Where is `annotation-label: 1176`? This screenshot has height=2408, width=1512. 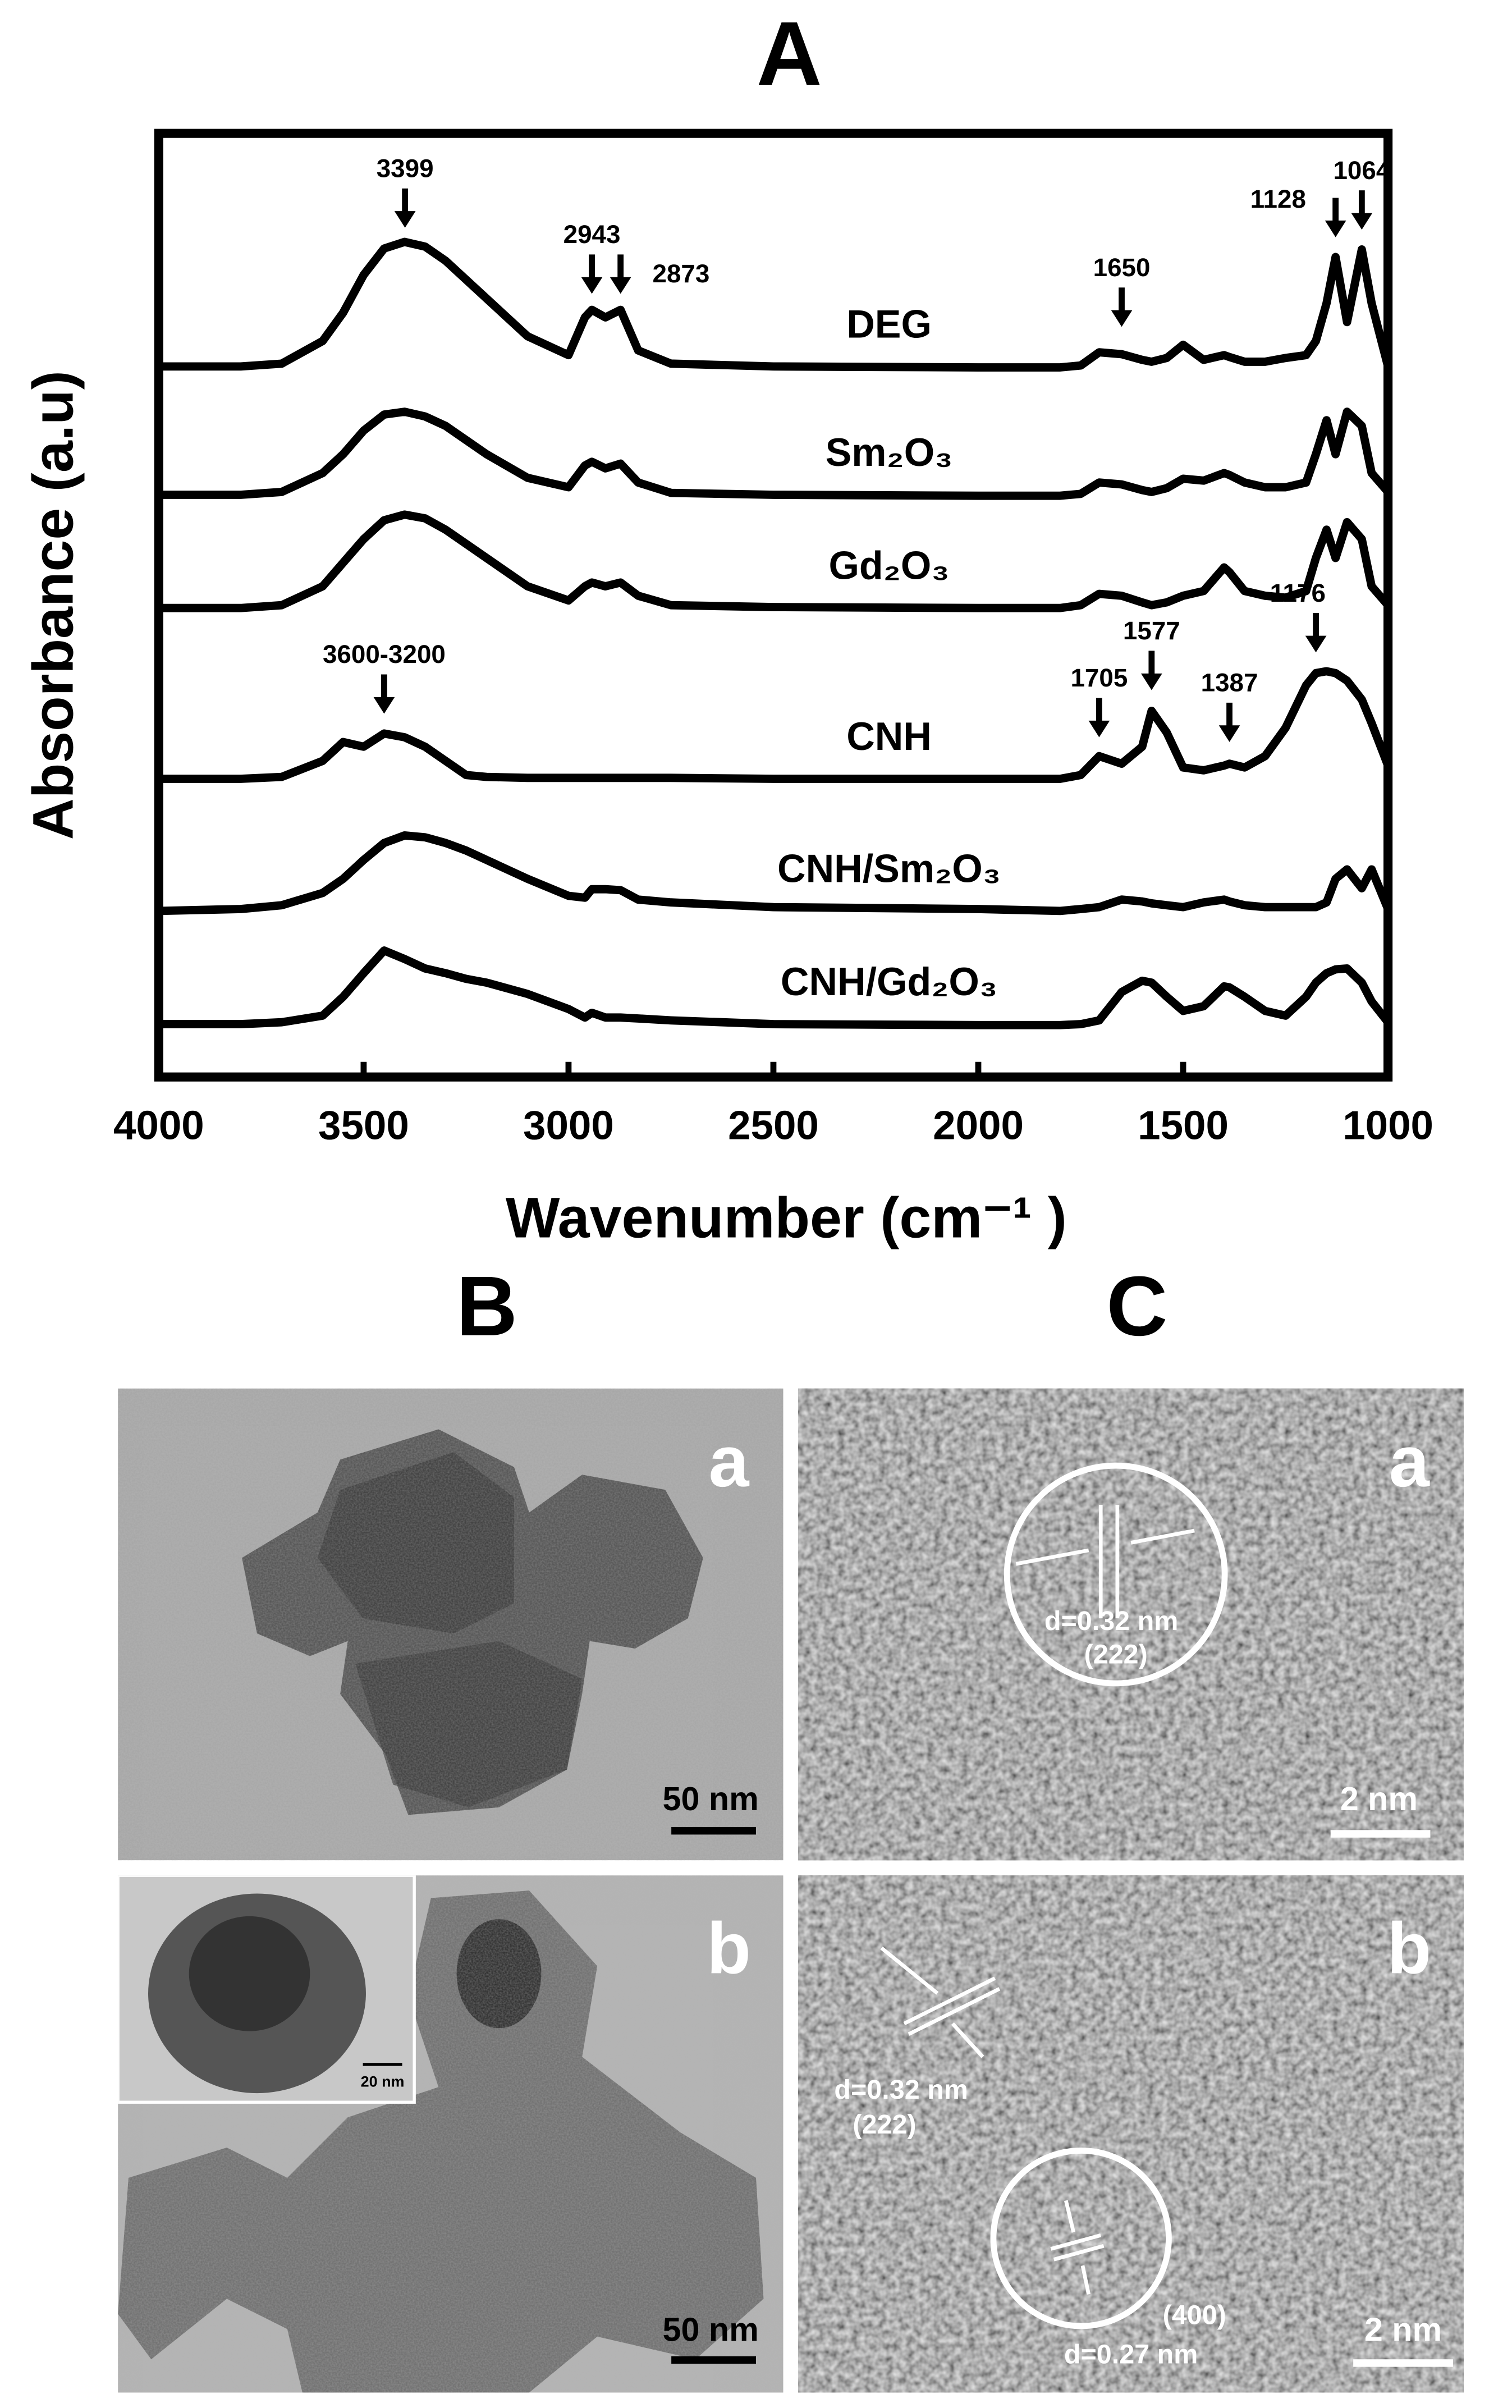 annotation-label: 1176 is located at coordinates (1298, 593).